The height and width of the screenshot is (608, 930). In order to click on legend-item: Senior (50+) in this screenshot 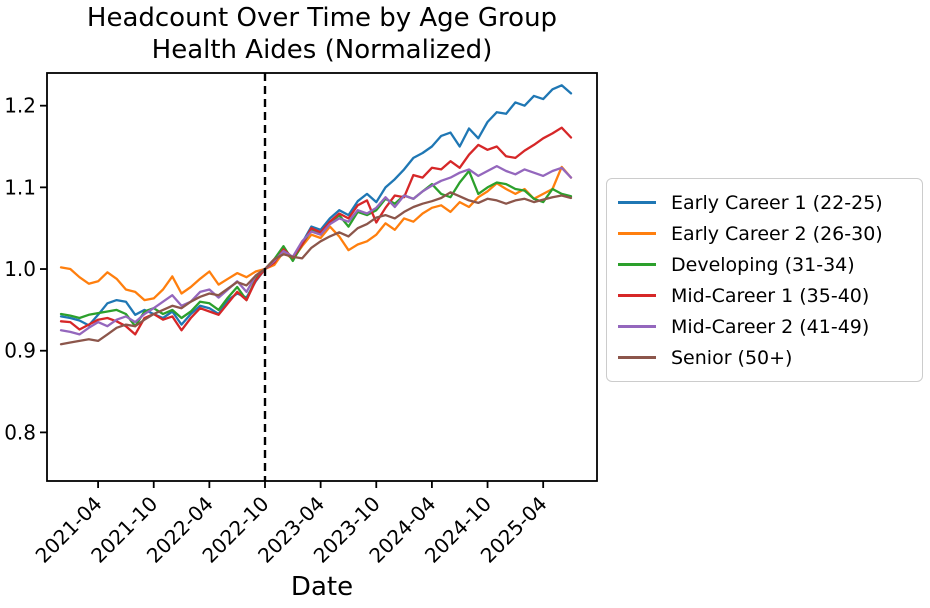, I will do `click(764, 357)`.